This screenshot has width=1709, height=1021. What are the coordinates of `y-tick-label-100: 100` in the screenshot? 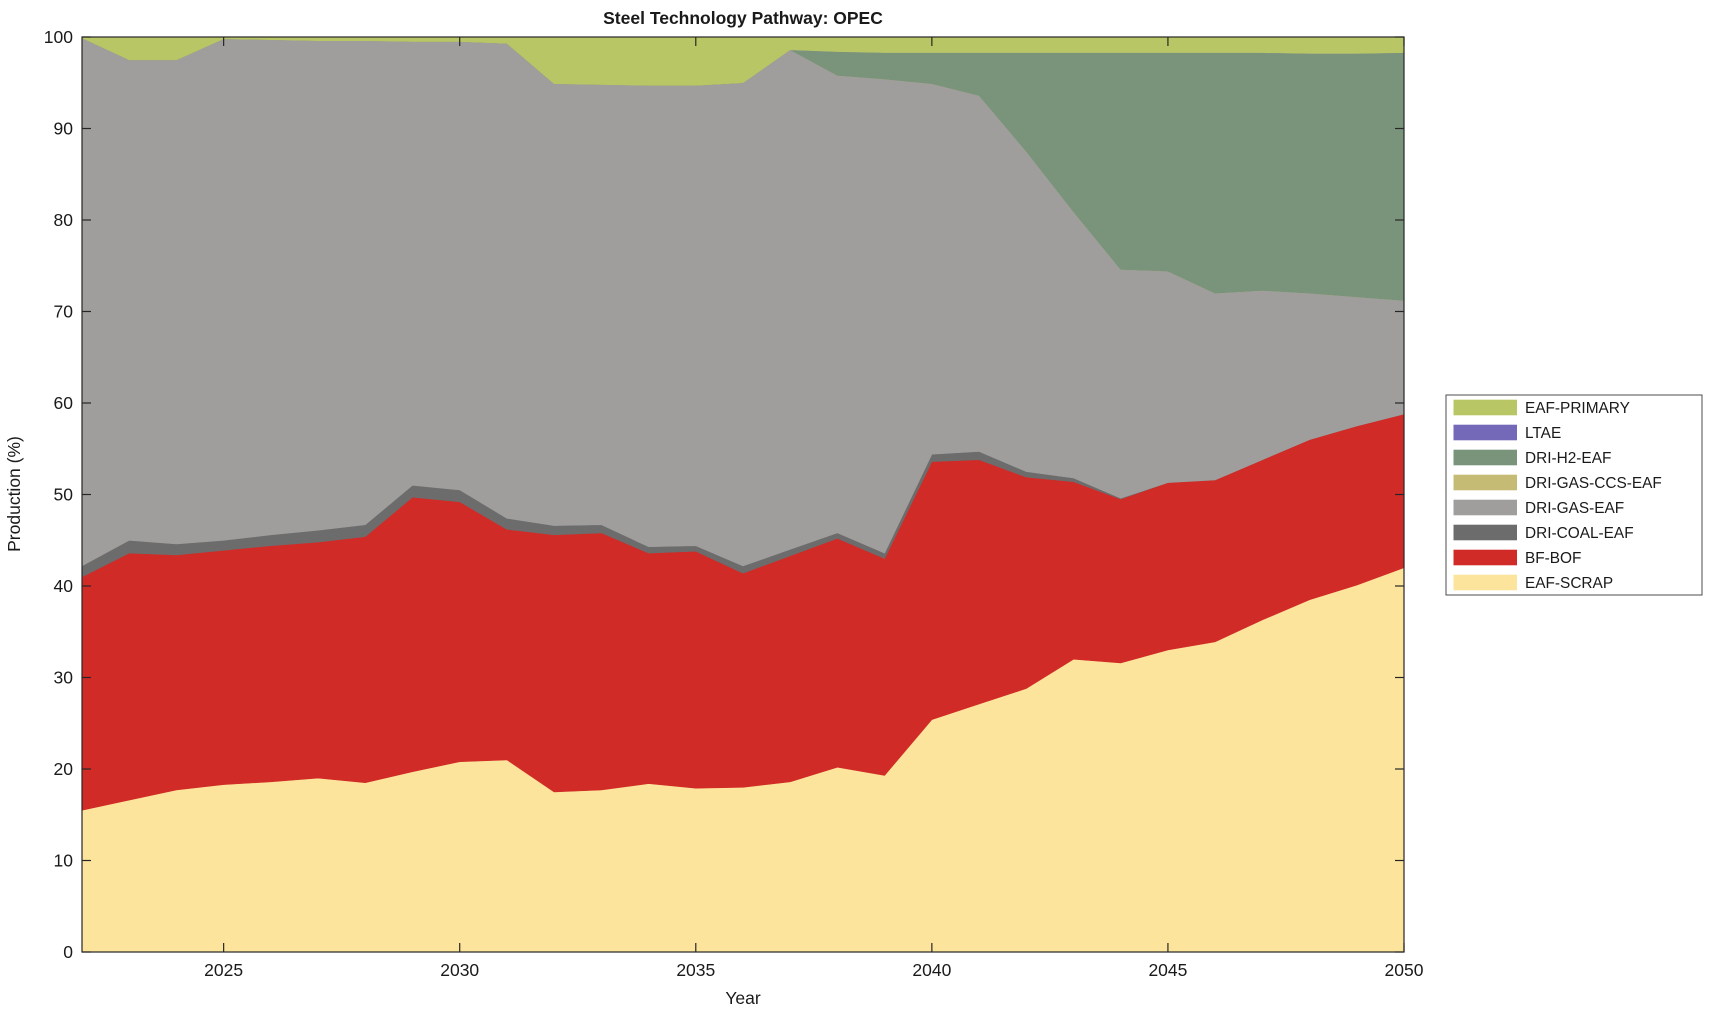 It's located at (58, 37).